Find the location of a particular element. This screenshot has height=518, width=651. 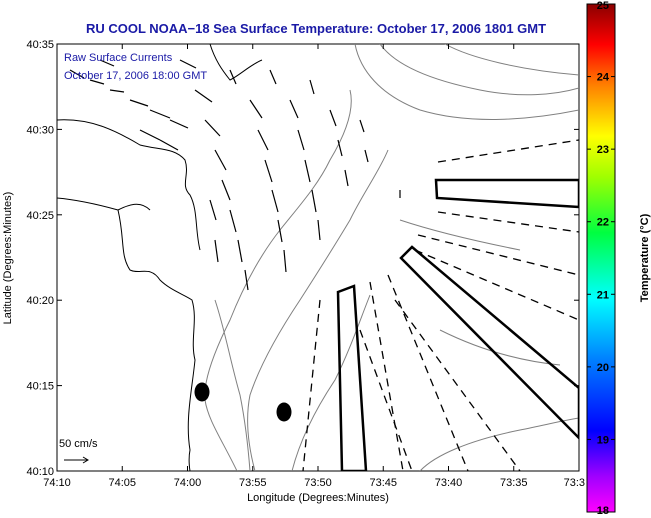

overlay-line-2: October 17, 2006 18:00 GMT is located at coordinates (135, 76).